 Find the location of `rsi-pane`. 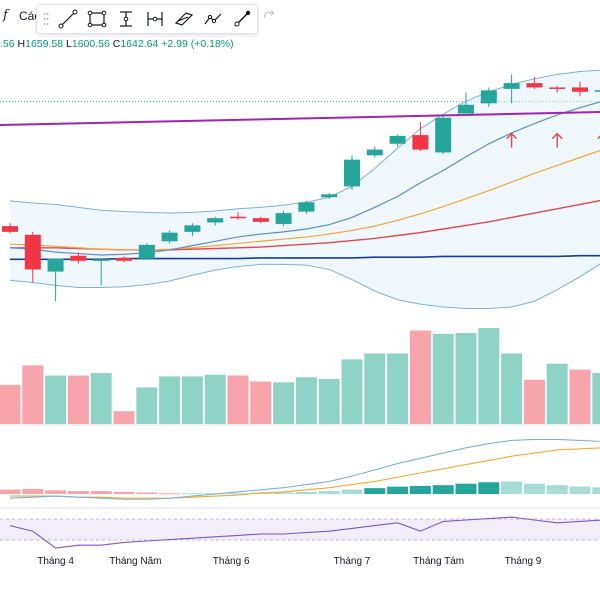

rsi-pane is located at coordinates (300, 532).